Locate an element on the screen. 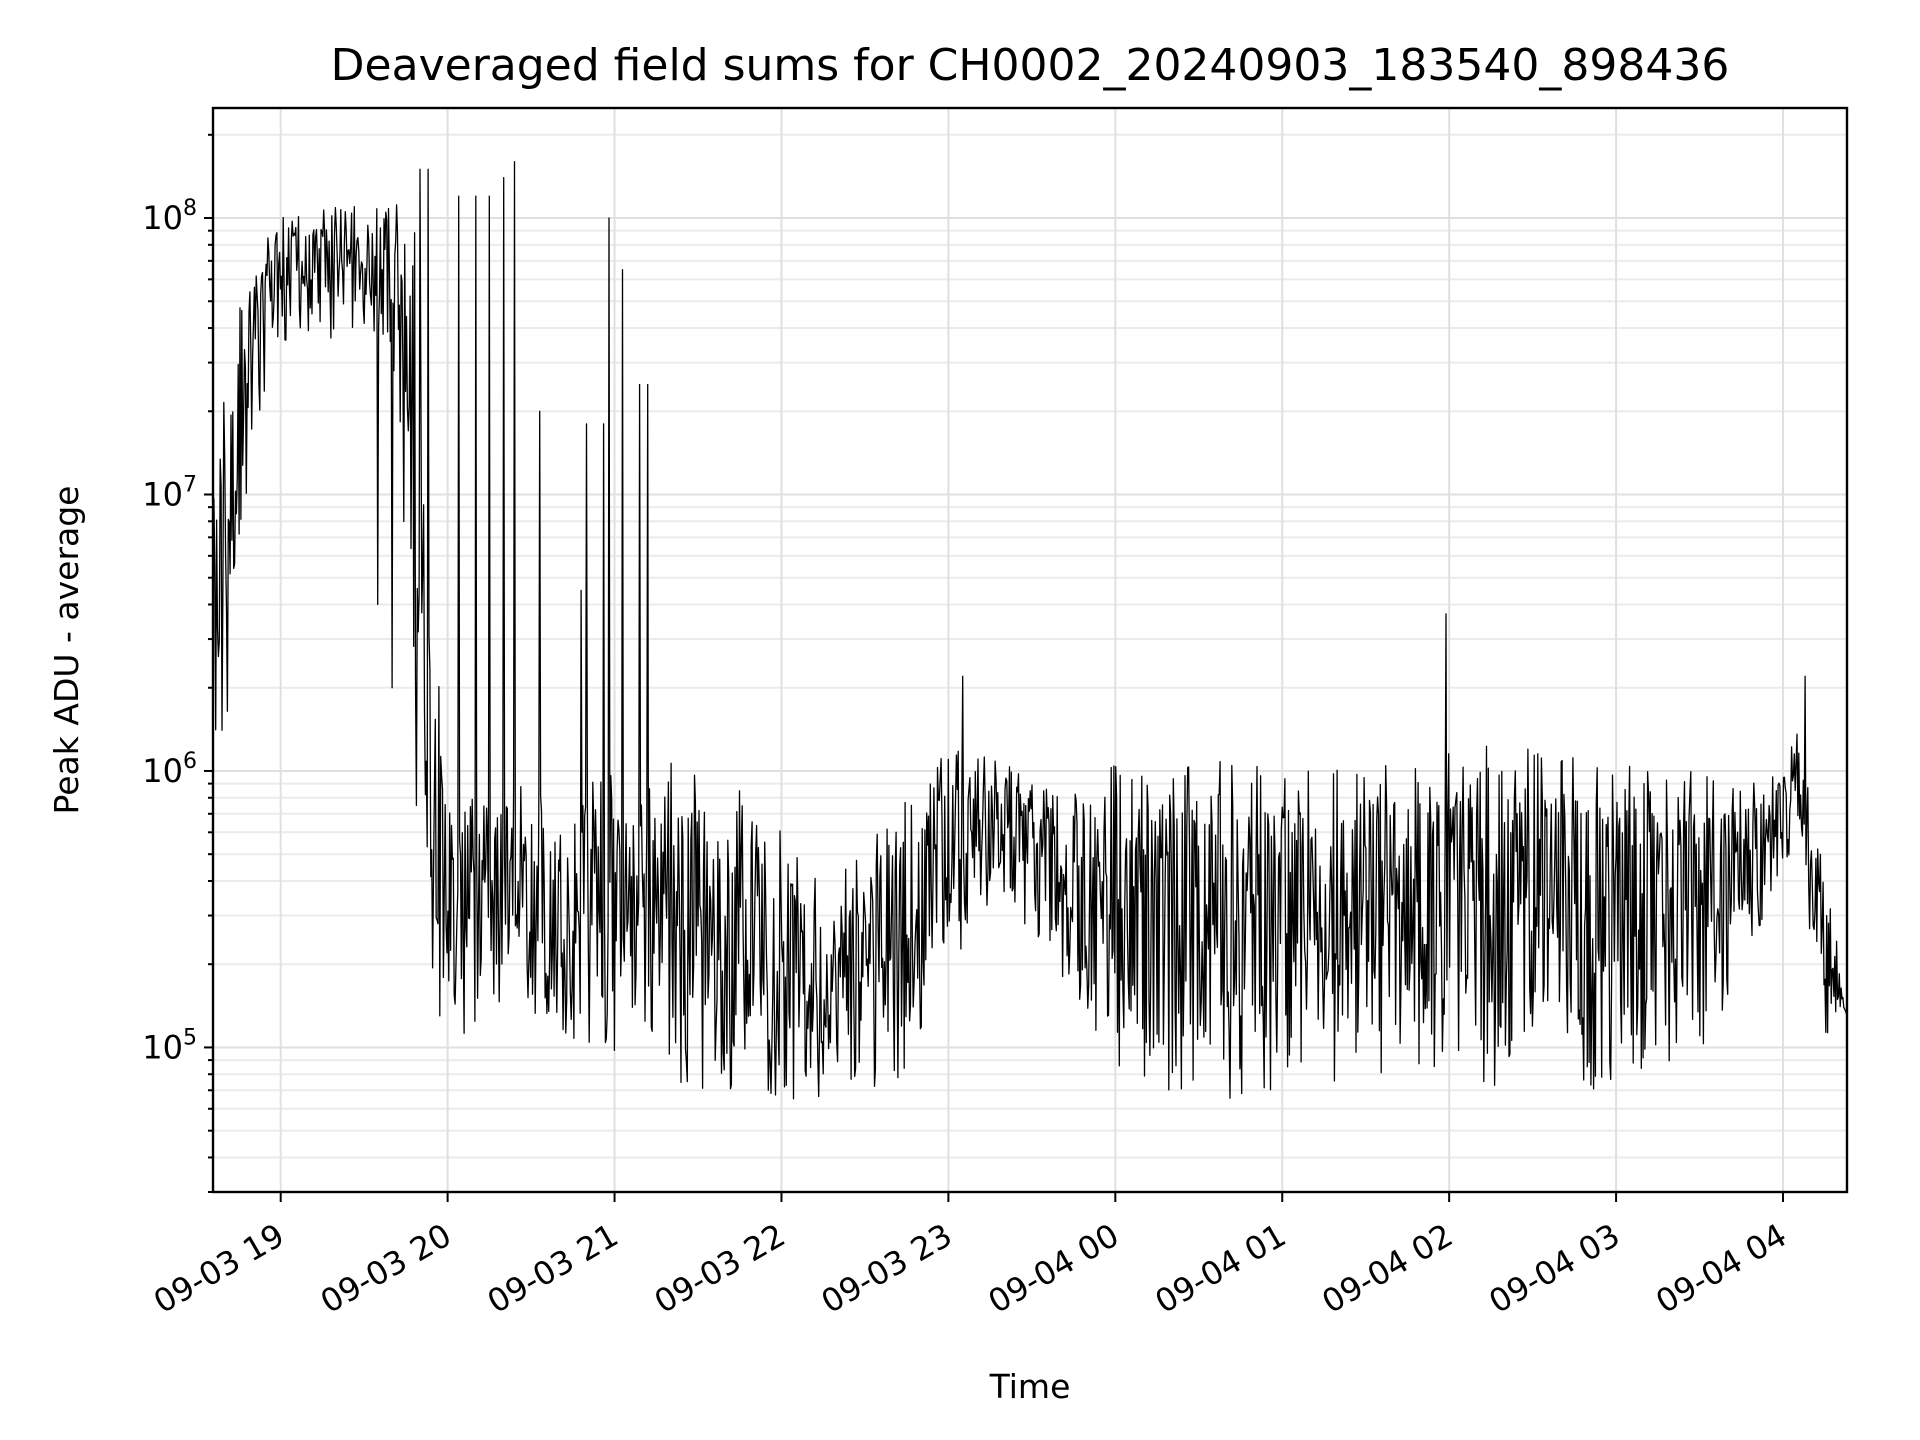 Image resolution: width=1920 pixels, height=1440 pixels. y-tick-label: 106 is located at coordinates (169, 769).